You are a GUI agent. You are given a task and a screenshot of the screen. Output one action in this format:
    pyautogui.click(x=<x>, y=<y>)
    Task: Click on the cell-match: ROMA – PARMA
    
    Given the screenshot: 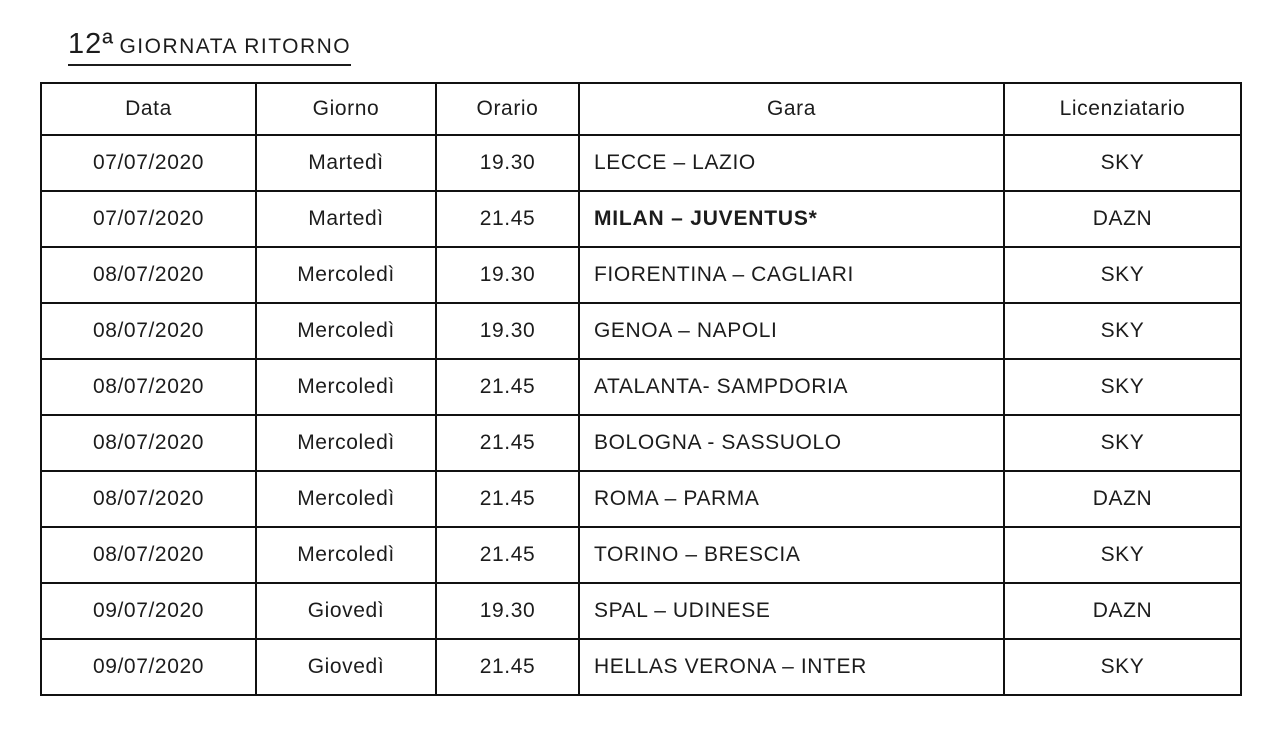 What is the action you would take?
    pyautogui.click(x=791, y=499)
    